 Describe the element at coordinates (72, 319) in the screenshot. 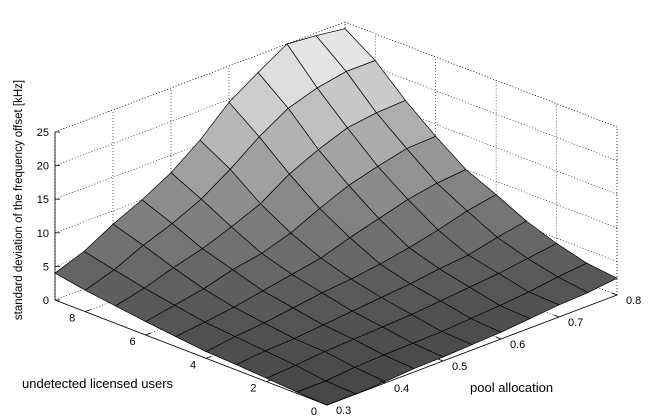

I see `y-tick-label: 8` at that location.